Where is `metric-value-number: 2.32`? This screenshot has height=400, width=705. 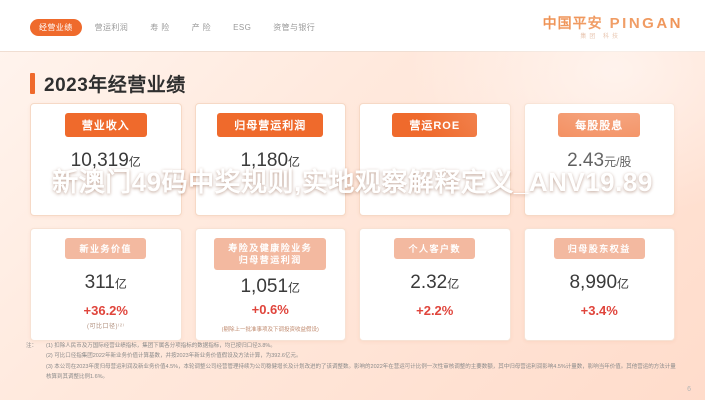 metric-value-number: 2.32 is located at coordinates (429, 282).